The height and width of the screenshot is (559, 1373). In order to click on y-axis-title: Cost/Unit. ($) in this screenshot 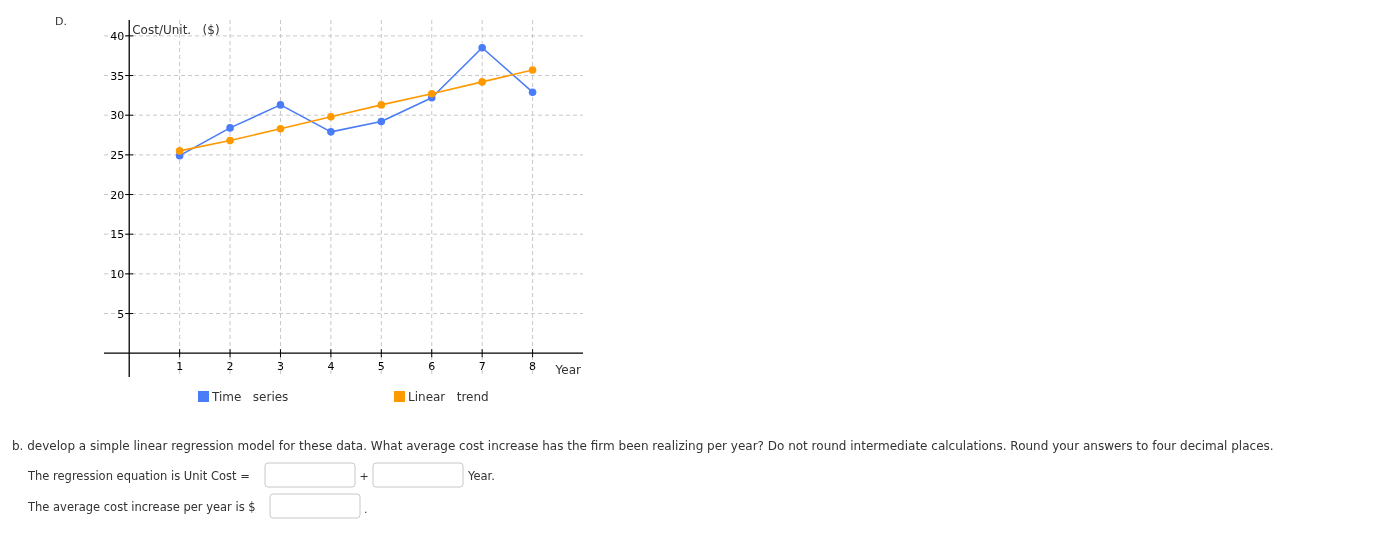, I will do `click(176, 30)`.